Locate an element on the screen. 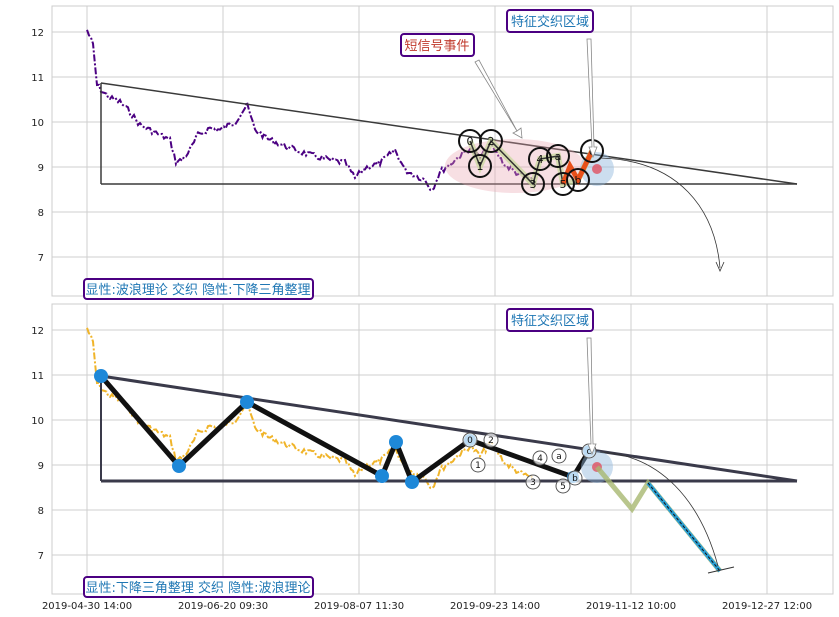 This screenshot has width=839, height=617. bottom-projection-dash is located at coordinates (684, 527).